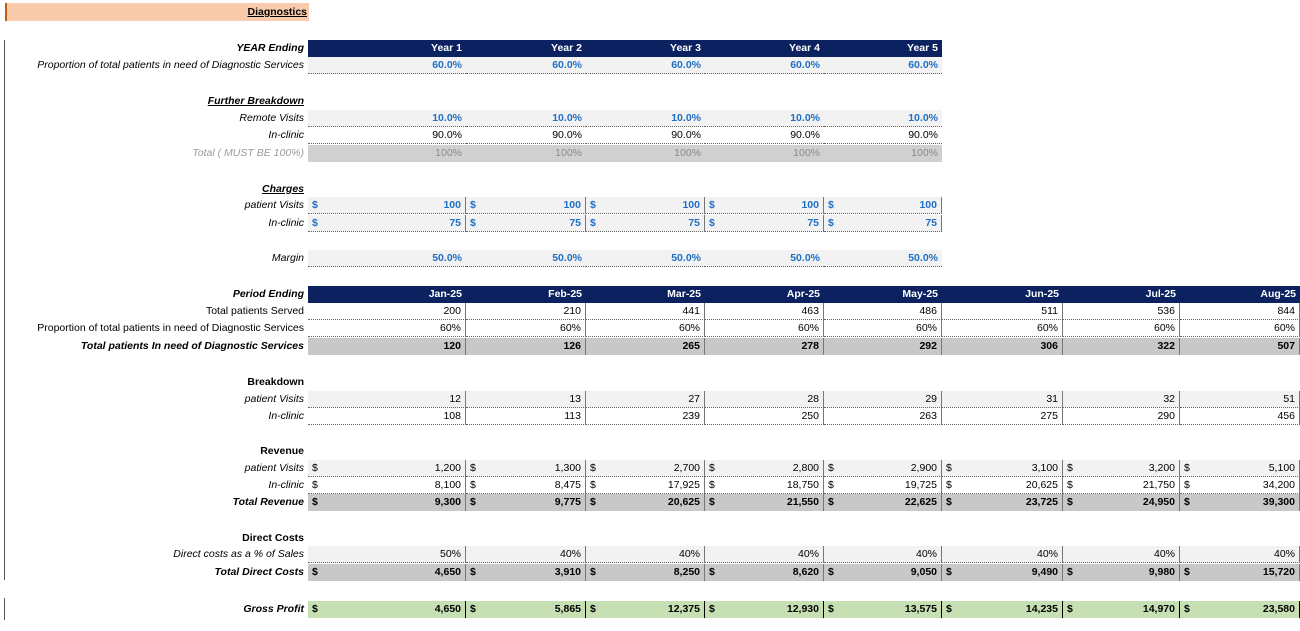 This screenshot has height=631, width=1300. What do you see at coordinates (683, 502) in the screenshot?
I see `cell-value: 20,625` at bounding box center [683, 502].